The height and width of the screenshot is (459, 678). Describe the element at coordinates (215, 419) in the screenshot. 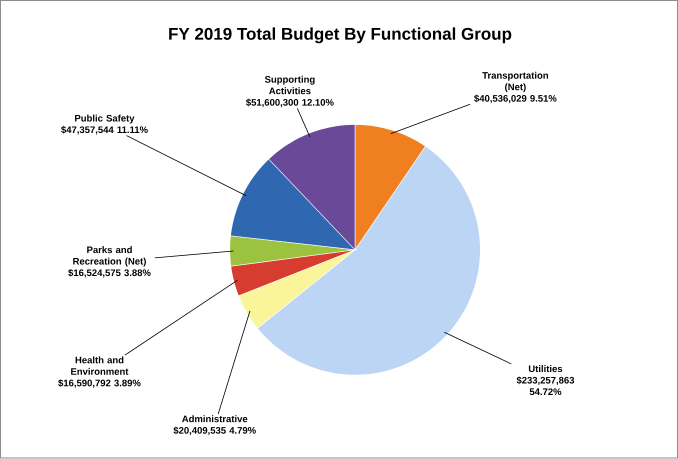

I see `slice-label: Administrative` at that location.